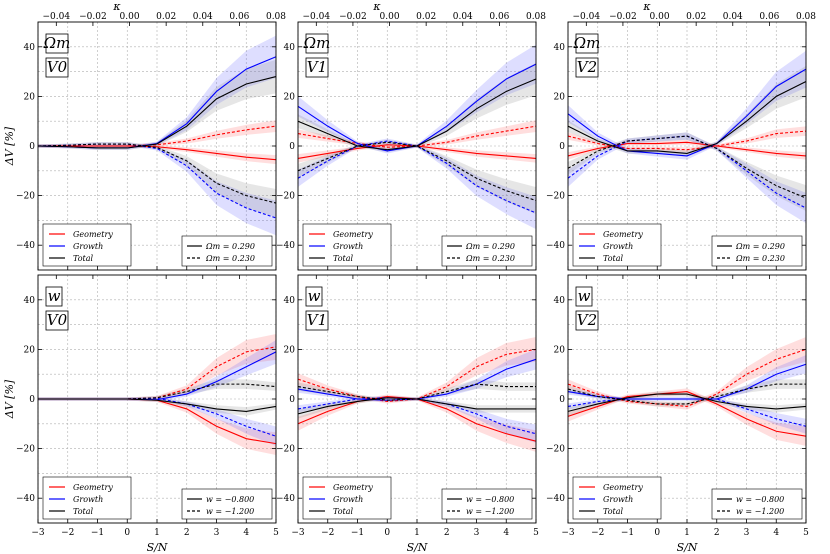 The width and height of the screenshot is (830, 554). What do you see at coordinates (687, 112) in the screenshot?
I see `line-growth-solid` at bounding box center [687, 112].